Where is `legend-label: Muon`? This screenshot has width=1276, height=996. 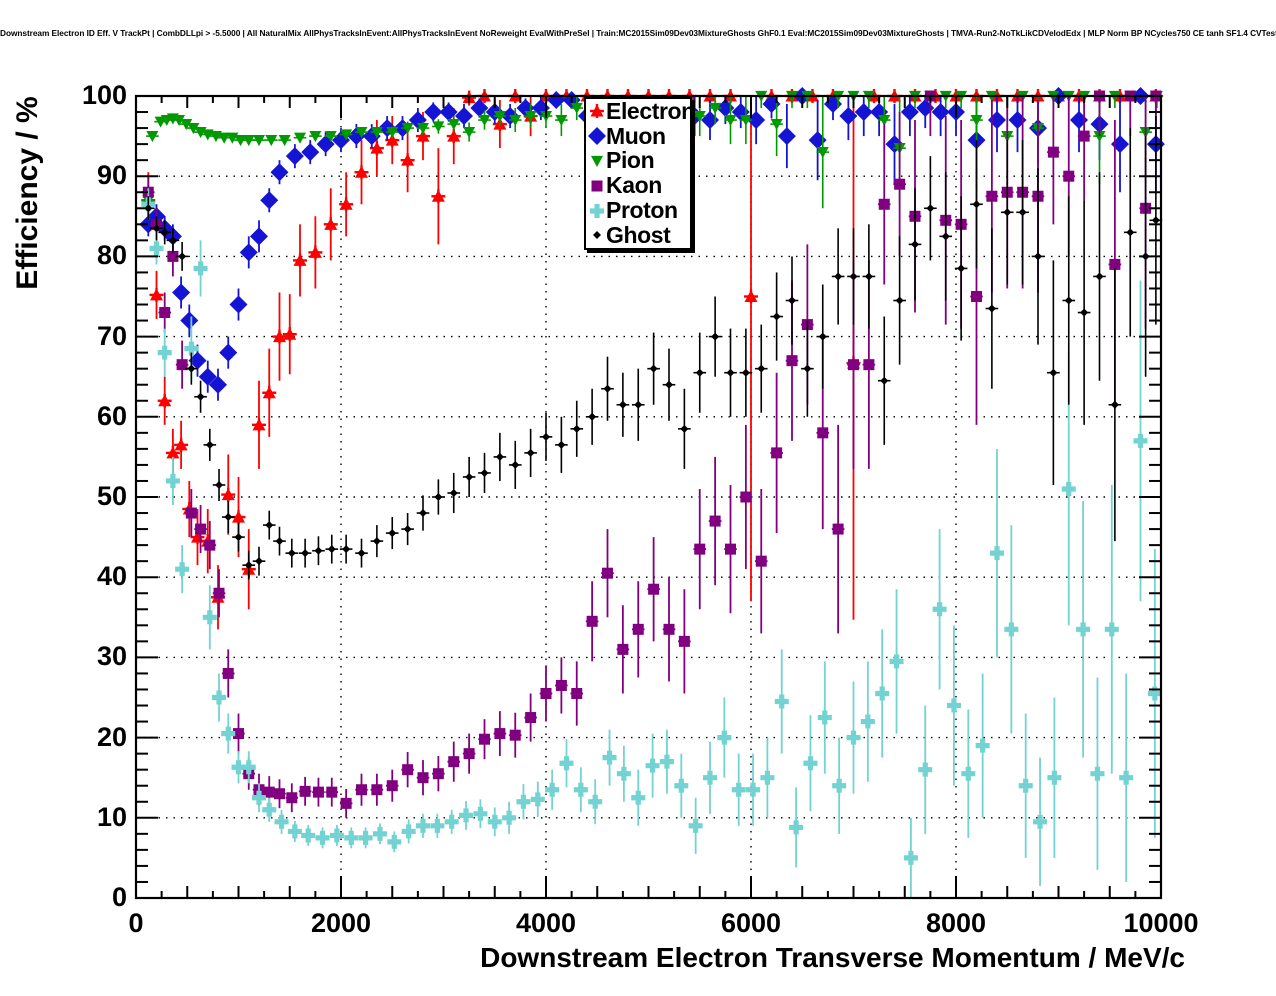 legend-label: Muon is located at coordinates (636, 135).